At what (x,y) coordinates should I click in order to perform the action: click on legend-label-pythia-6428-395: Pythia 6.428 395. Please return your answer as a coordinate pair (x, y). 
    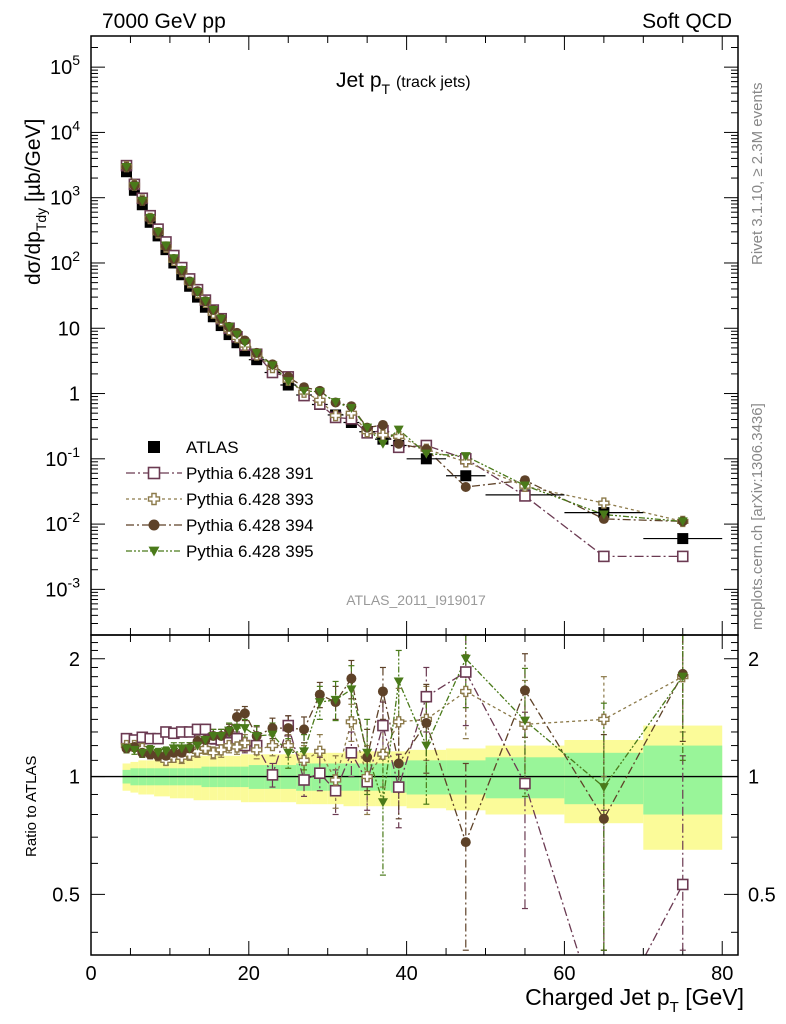
    Looking at the image, I should click on (250, 551).